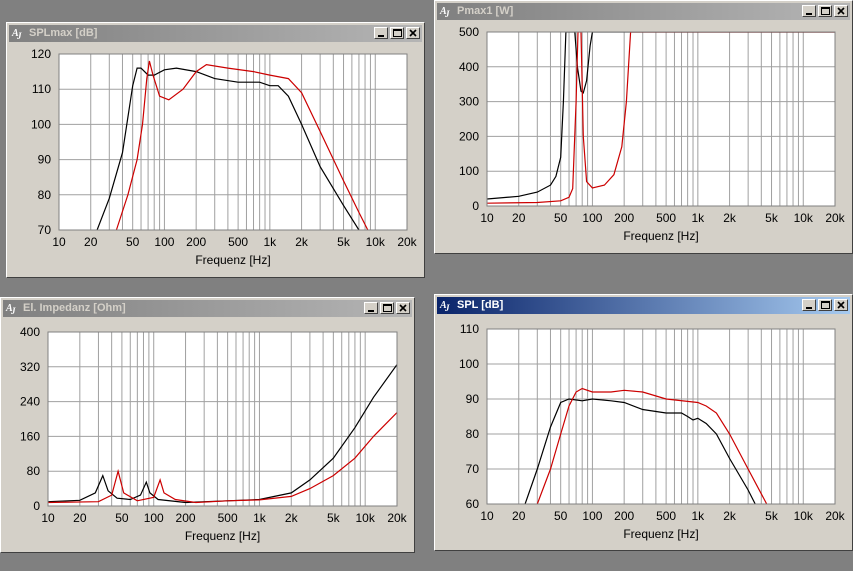 Image resolution: width=853 pixels, height=571 pixels. What do you see at coordinates (730, 516) in the screenshot?
I see `x-tick-label: 2k` at bounding box center [730, 516].